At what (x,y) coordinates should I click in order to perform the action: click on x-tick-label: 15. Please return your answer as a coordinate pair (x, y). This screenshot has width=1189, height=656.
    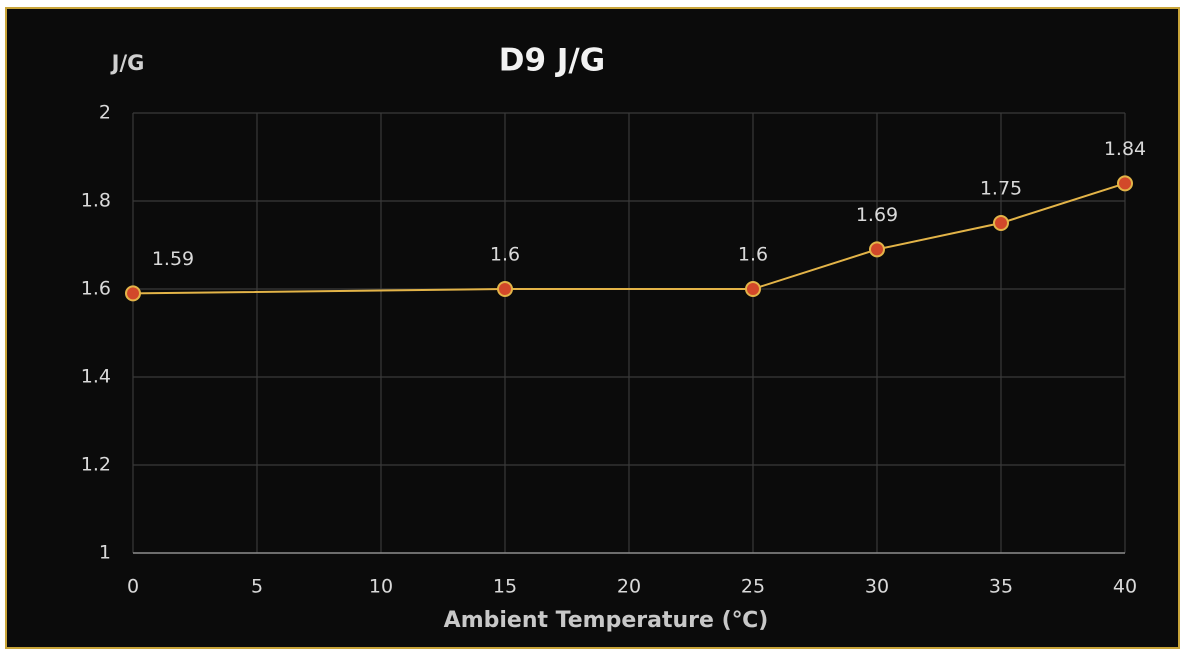
    Looking at the image, I should click on (505, 587).